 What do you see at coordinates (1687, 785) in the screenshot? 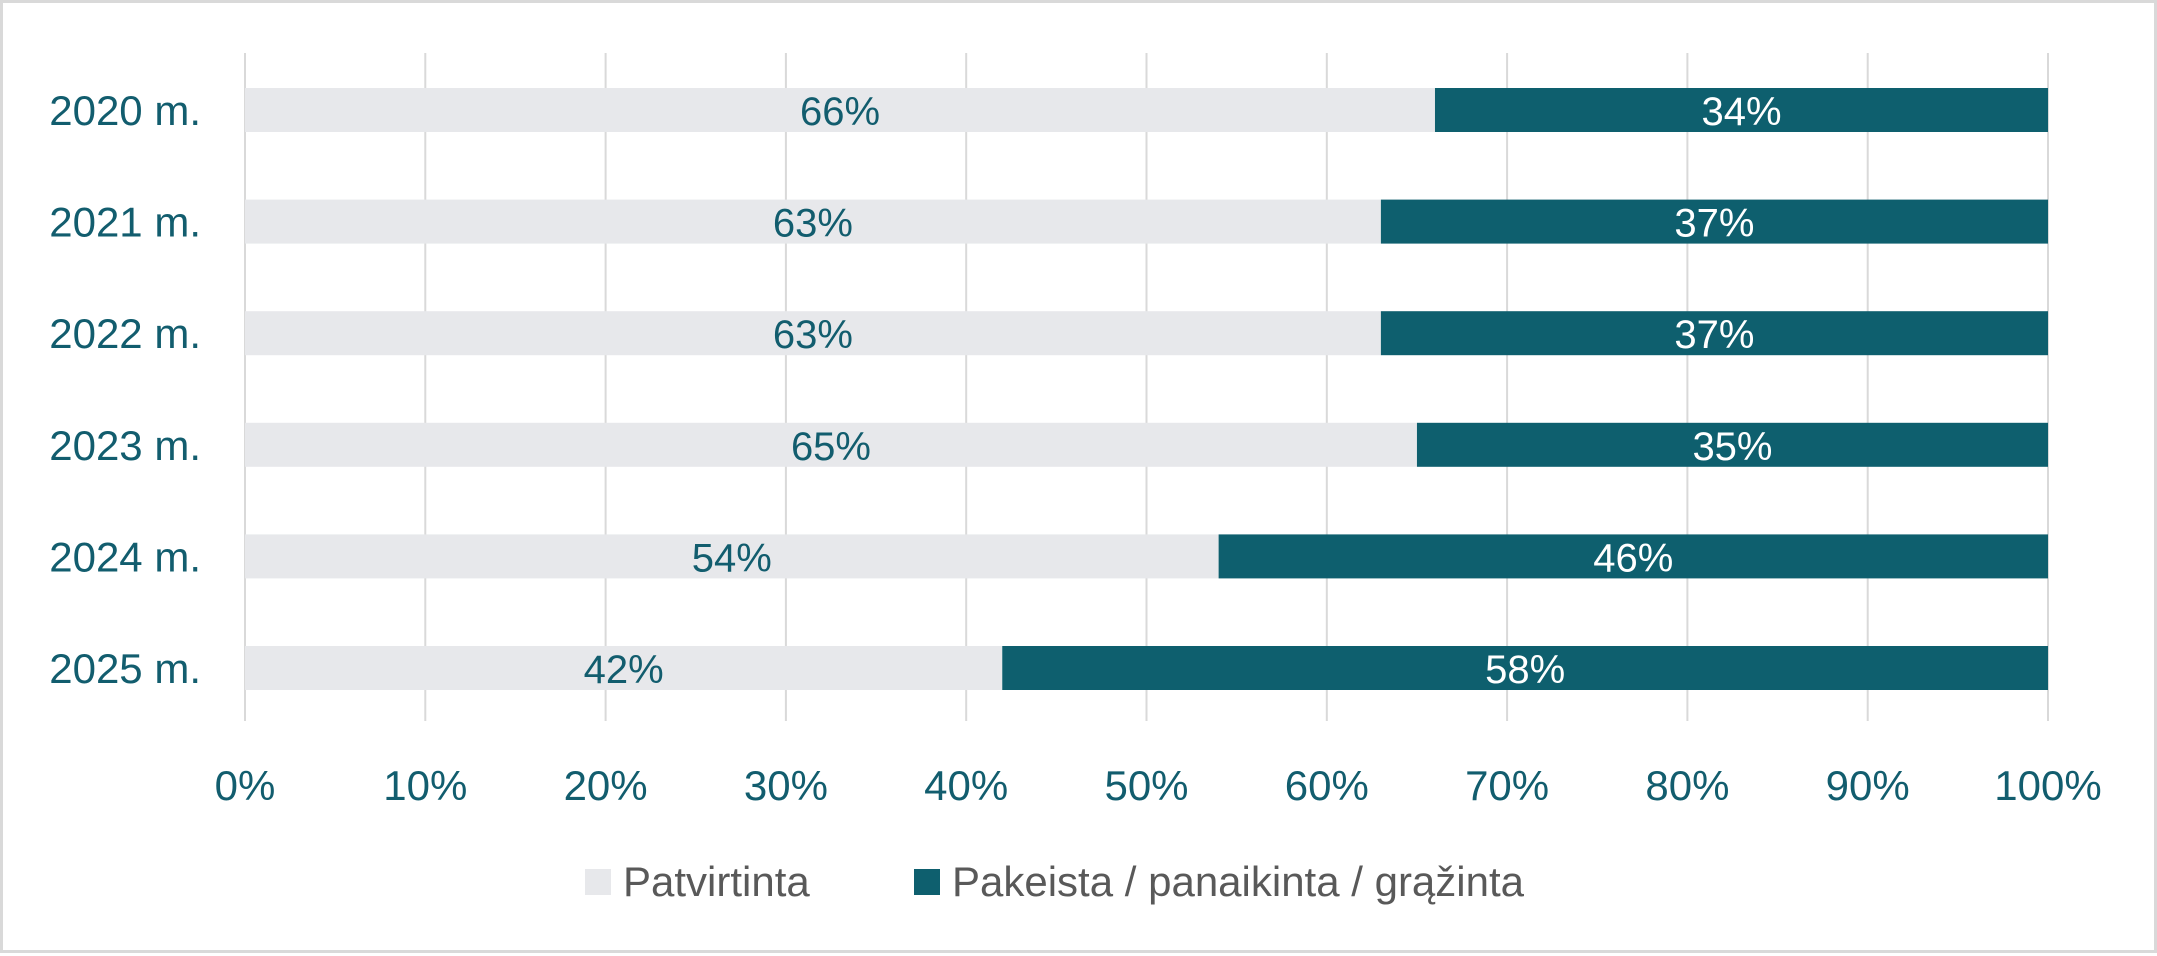
I see `x-tick-label: 80%` at bounding box center [1687, 785].